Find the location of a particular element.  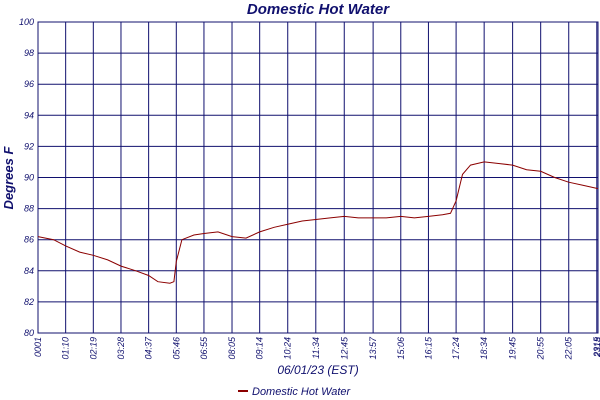

y-tick-label: 94 is located at coordinates (29, 115).